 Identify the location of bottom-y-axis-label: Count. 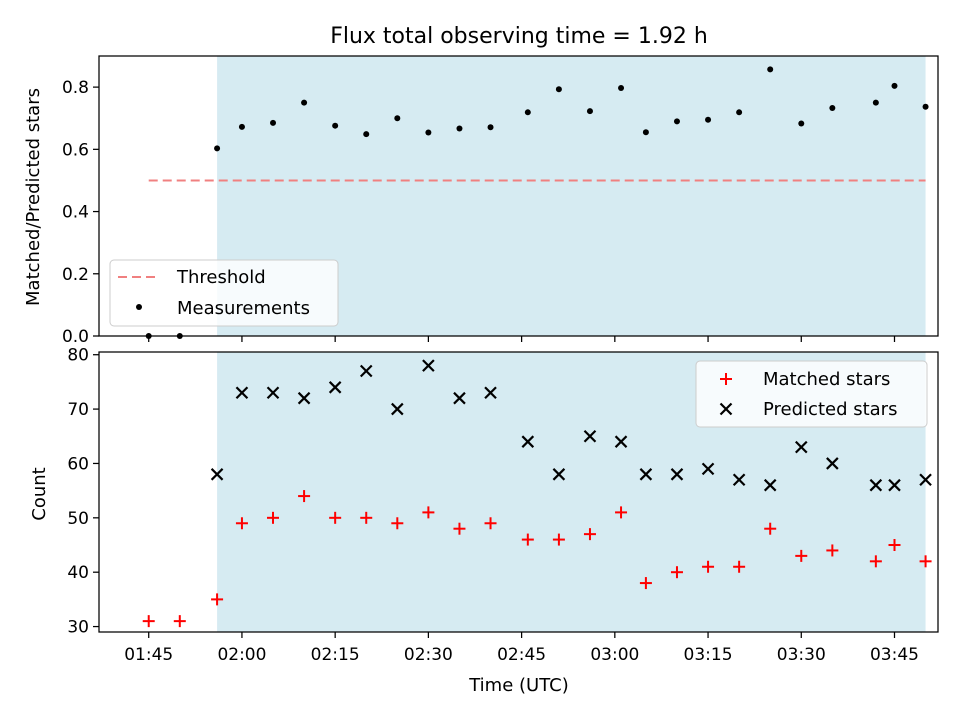
(39, 493).